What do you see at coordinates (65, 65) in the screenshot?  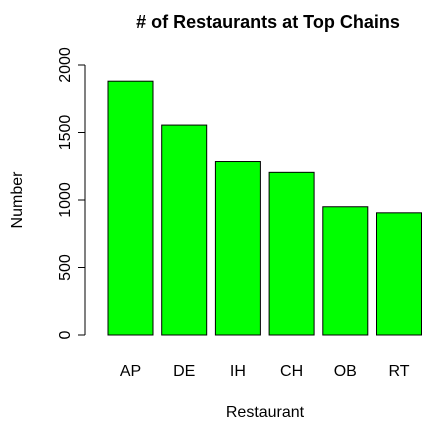 I see `y-tick-label: 2000` at bounding box center [65, 65].